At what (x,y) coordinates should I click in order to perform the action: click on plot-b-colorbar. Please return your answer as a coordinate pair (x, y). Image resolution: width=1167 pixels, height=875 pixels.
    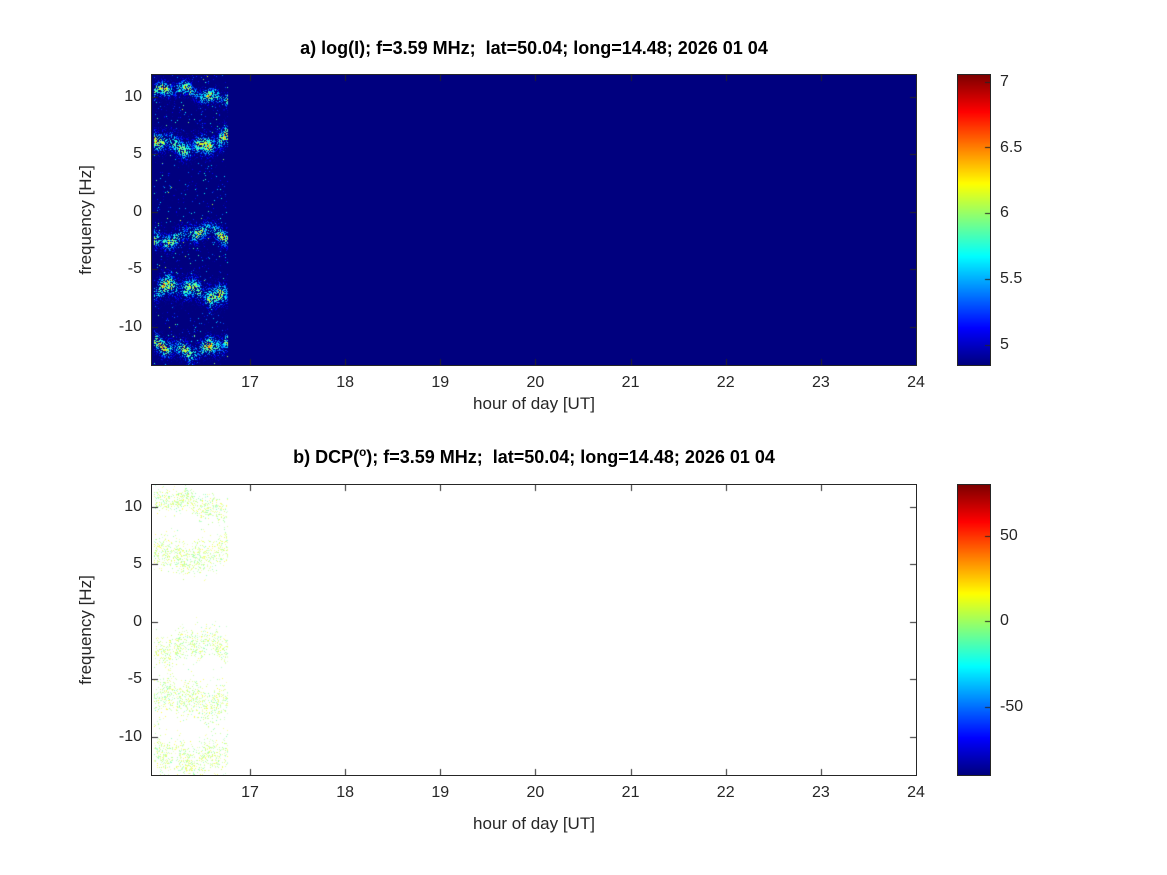
    Looking at the image, I should click on (974, 630).